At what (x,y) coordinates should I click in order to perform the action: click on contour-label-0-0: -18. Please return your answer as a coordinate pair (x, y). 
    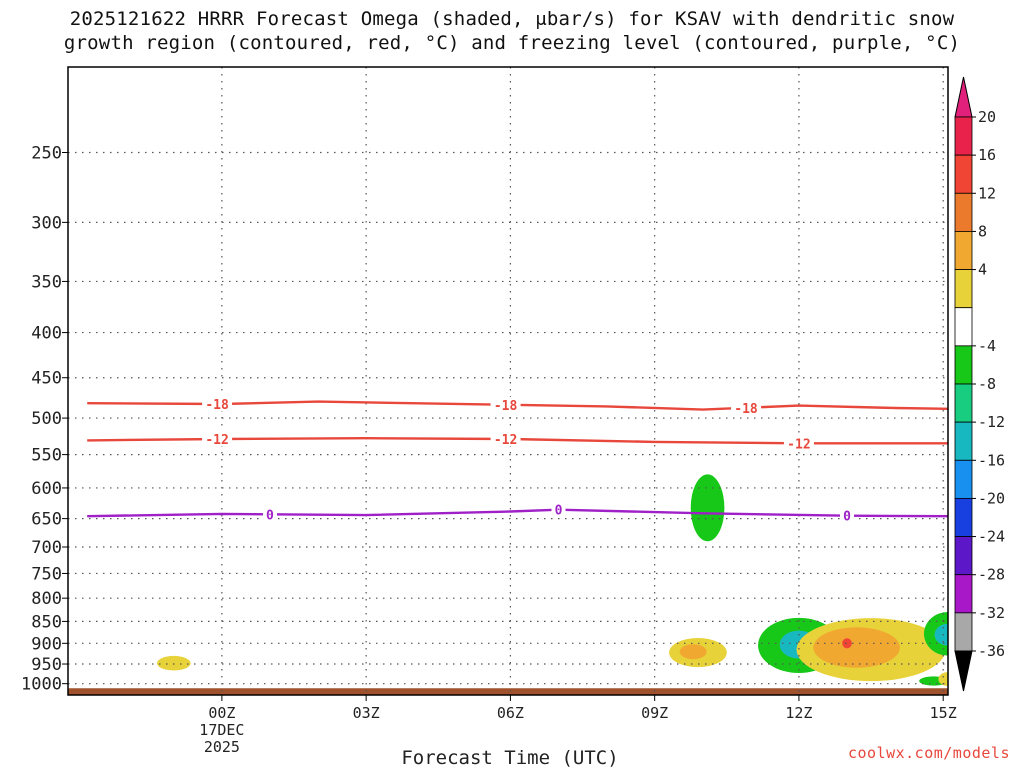
    Looking at the image, I should click on (217, 405).